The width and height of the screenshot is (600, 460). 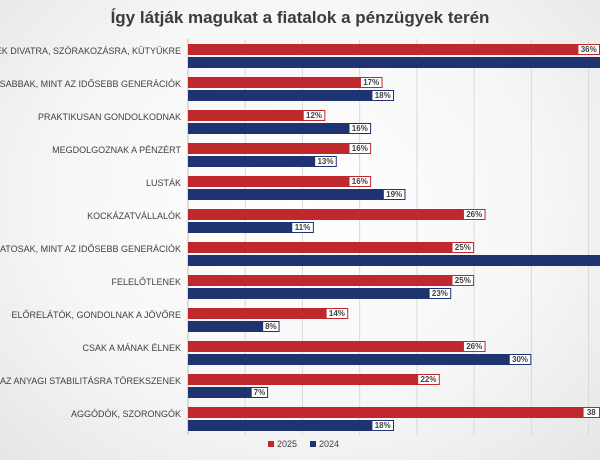 I want to click on data-label: 17%, so click(x=371, y=82).